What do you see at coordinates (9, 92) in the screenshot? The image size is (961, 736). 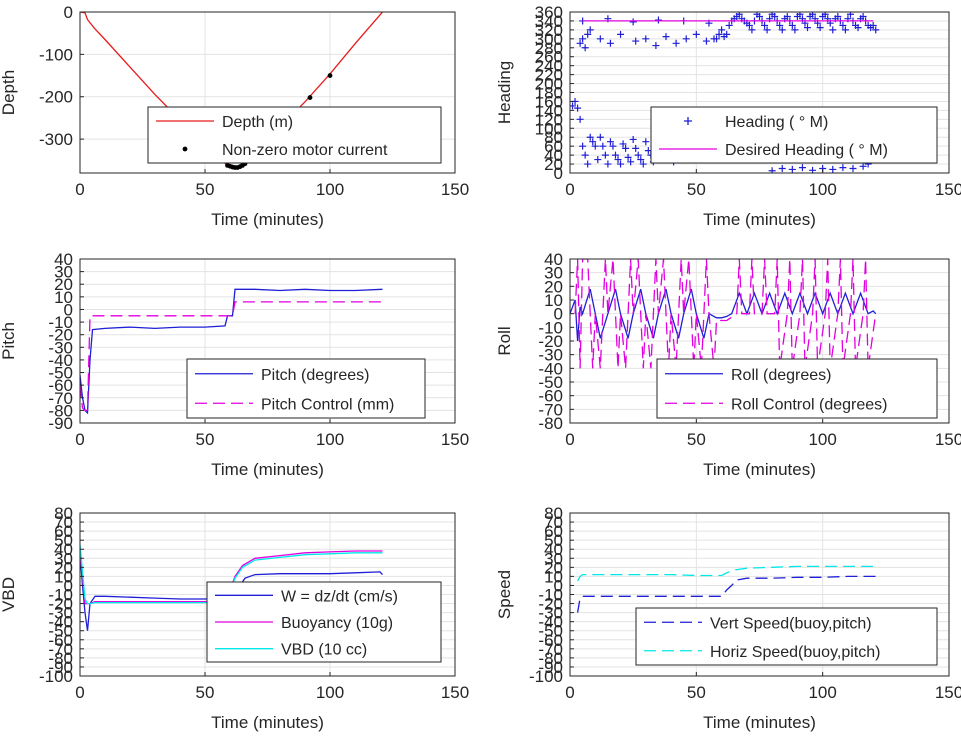 I see `y-axis-label: Depth` at bounding box center [9, 92].